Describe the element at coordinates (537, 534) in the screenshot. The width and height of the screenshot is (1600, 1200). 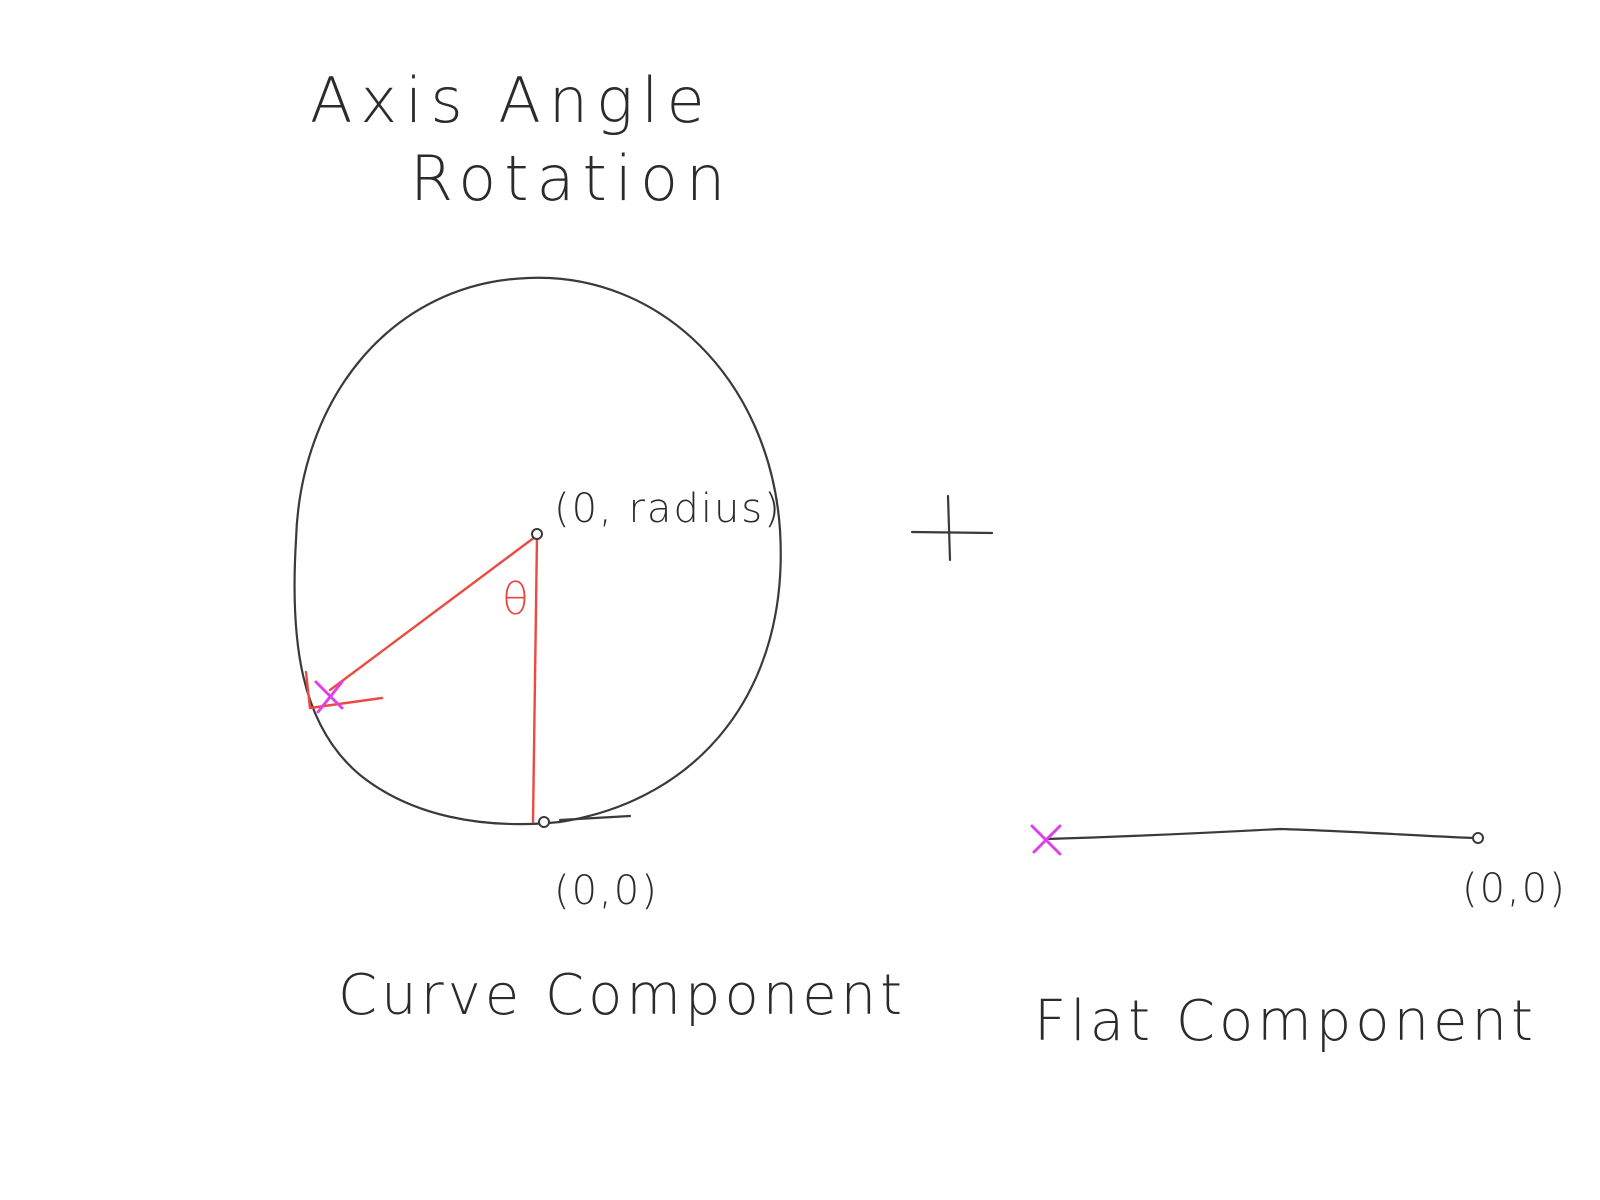
I see `top-point` at that location.